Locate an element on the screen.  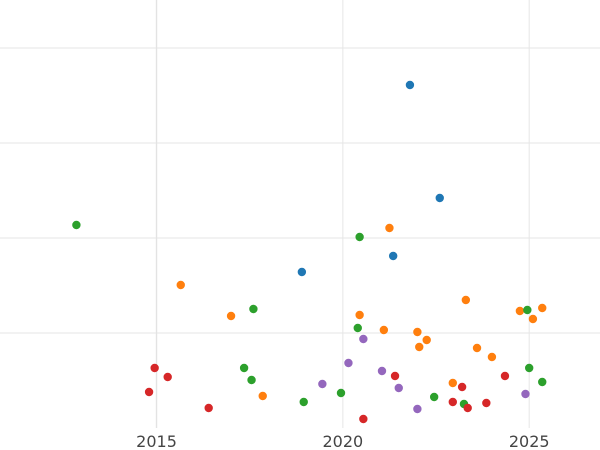
x-tick-label-2020: 2020 is located at coordinates (342, 441).